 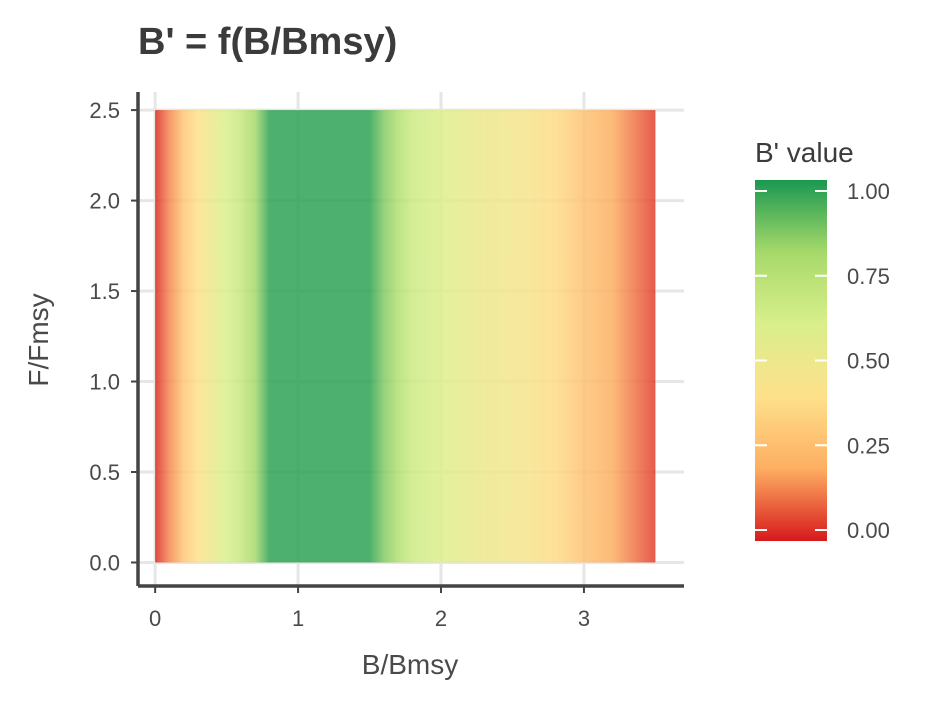 I want to click on x-axis-label: B/Bmsy, so click(x=410, y=664).